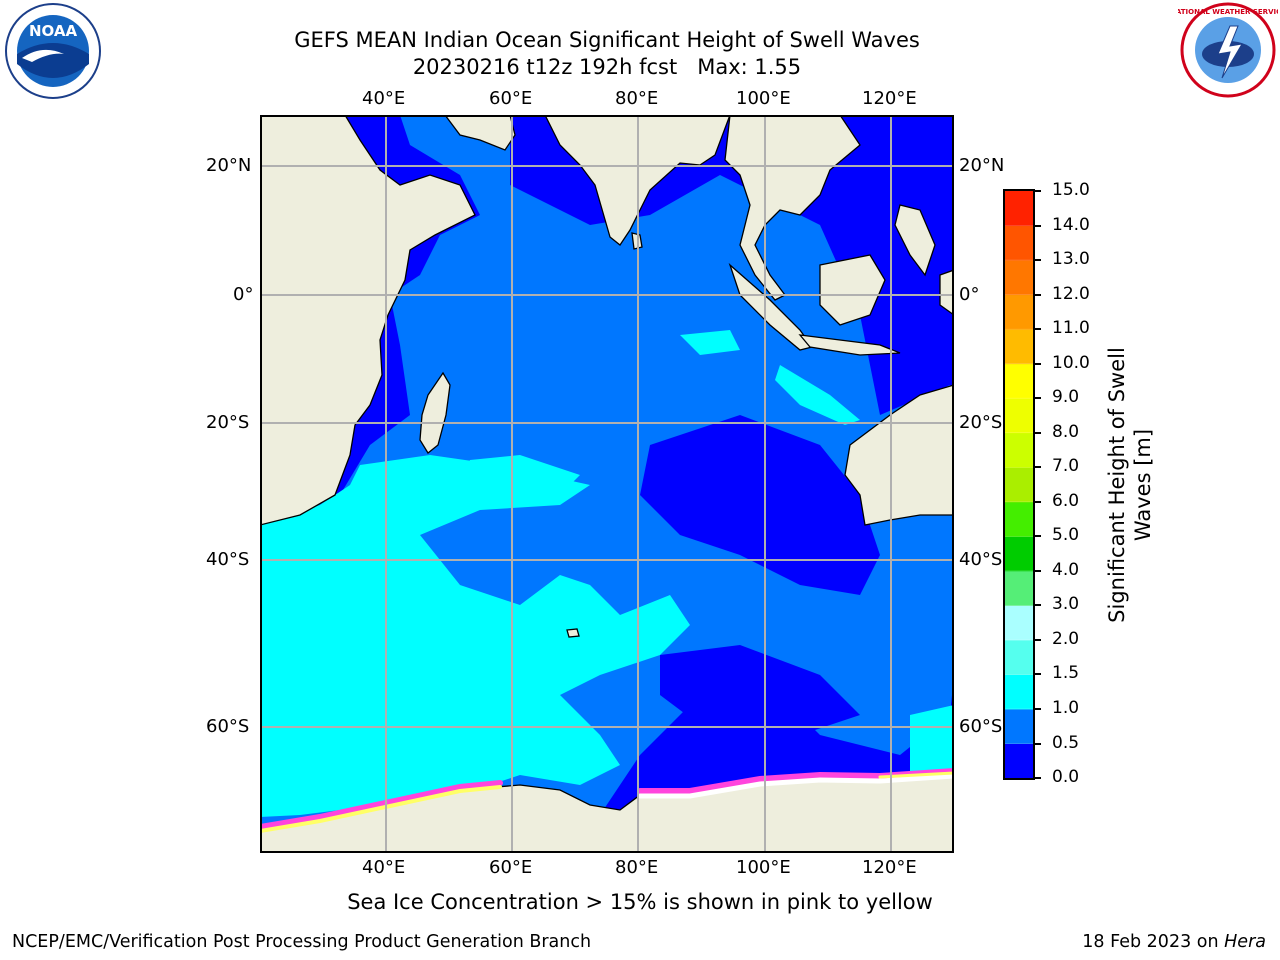 This screenshot has width=1280, height=960. I want to click on colorbar-tick-label: 6.0, so click(1066, 500).